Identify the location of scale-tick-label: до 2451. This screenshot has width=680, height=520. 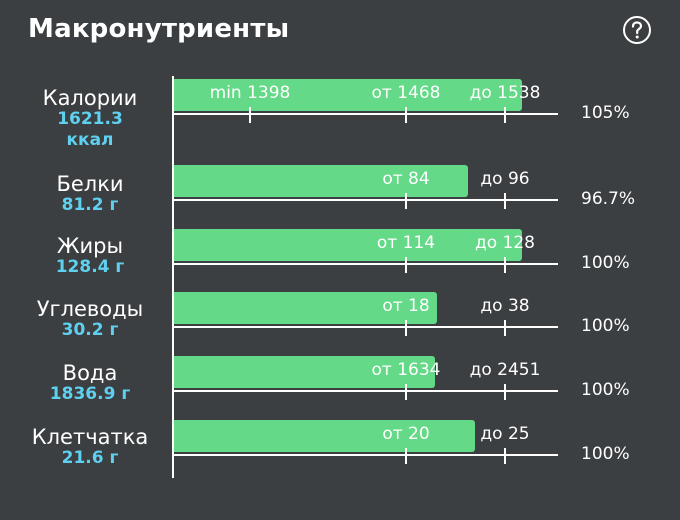
(505, 370).